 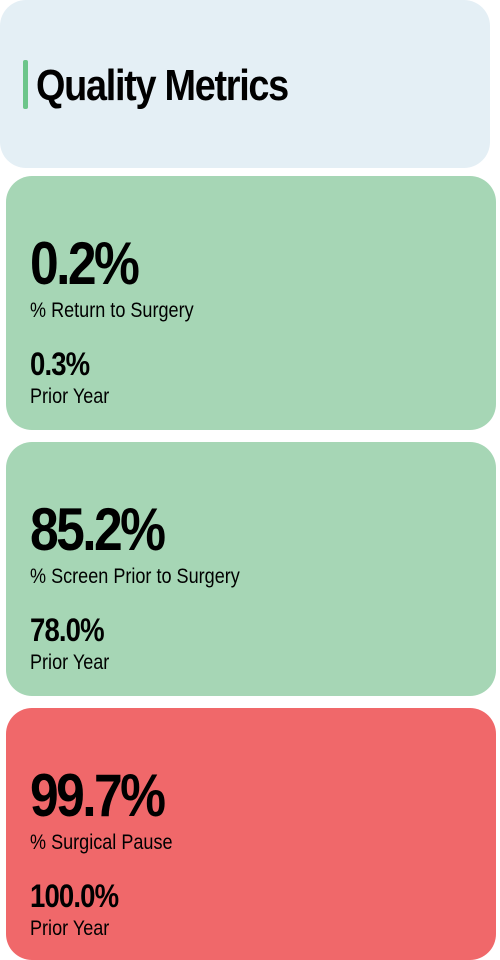 I want to click on title-accent-bar, so click(x=25, y=84).